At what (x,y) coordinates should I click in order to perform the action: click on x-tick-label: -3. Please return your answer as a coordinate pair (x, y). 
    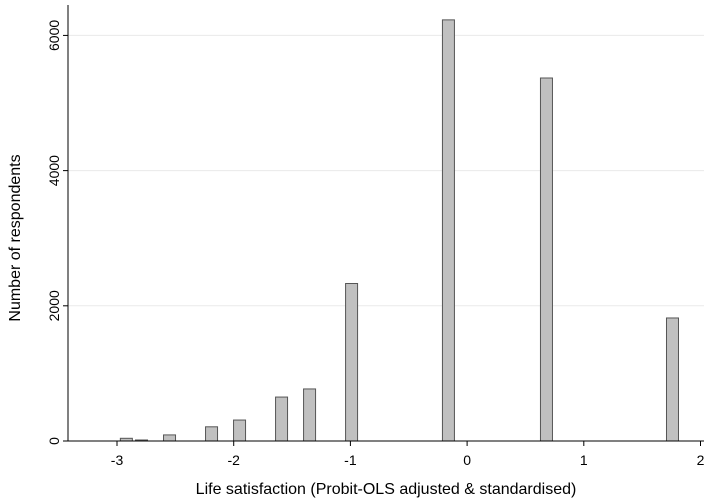
    Looking at the image, I should click on (117, 460).